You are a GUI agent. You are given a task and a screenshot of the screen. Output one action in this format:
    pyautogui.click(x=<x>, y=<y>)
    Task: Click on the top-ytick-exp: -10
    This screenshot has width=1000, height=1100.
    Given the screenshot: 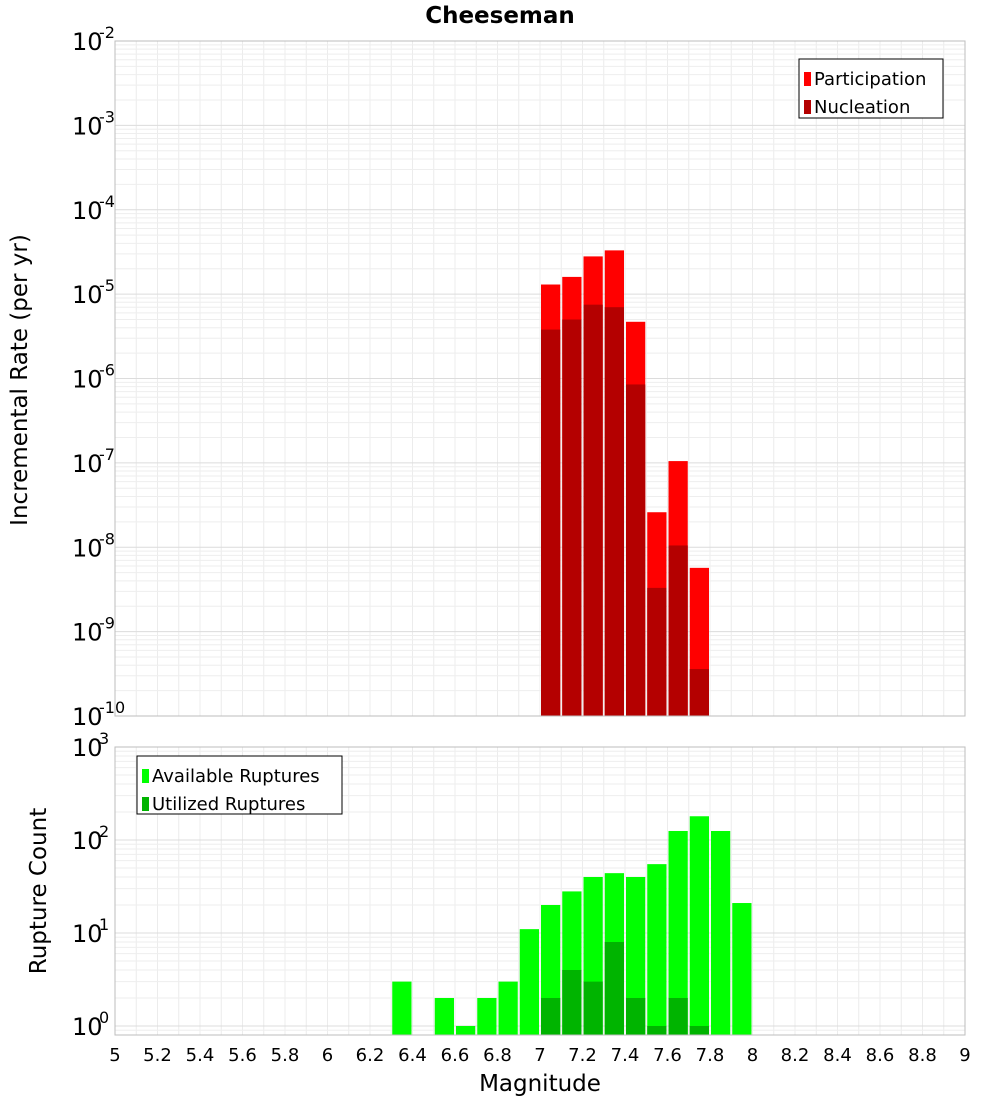 What is the action you would take?
    pyautogui.click(x=112, y=707)
    